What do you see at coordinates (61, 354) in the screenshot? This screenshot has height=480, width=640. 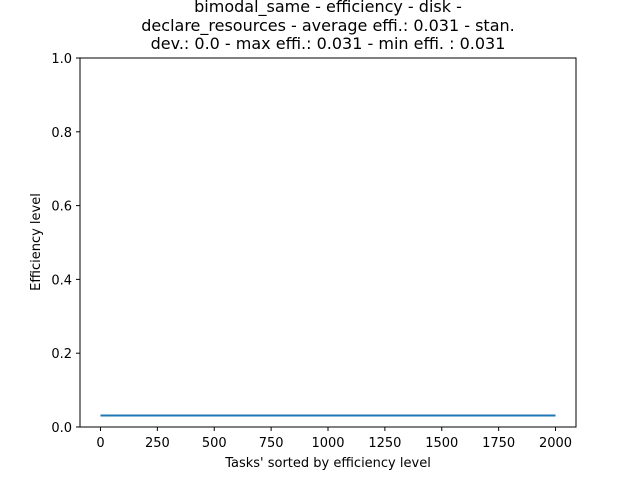 I see `y-tick-label: 0.2` at bounding box center [61, 354].